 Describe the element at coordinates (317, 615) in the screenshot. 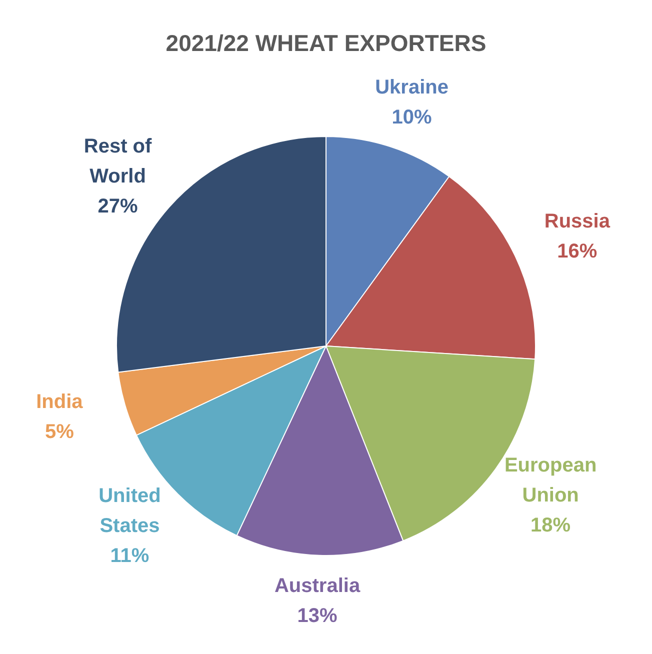

I see `data-label: 13%` at that location.